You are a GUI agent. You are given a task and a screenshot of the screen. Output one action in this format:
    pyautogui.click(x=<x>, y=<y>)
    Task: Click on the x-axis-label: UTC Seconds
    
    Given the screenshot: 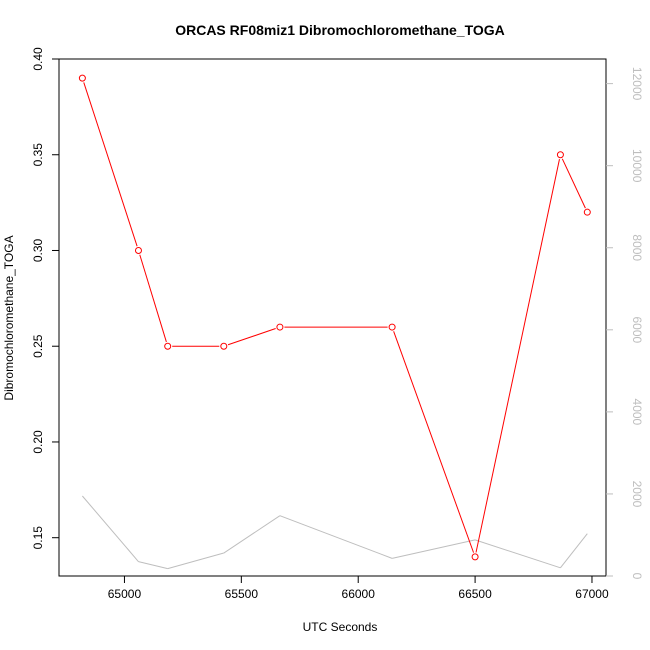 What is the action you would take?
    pyautogui.click(x=340, y=627)
    